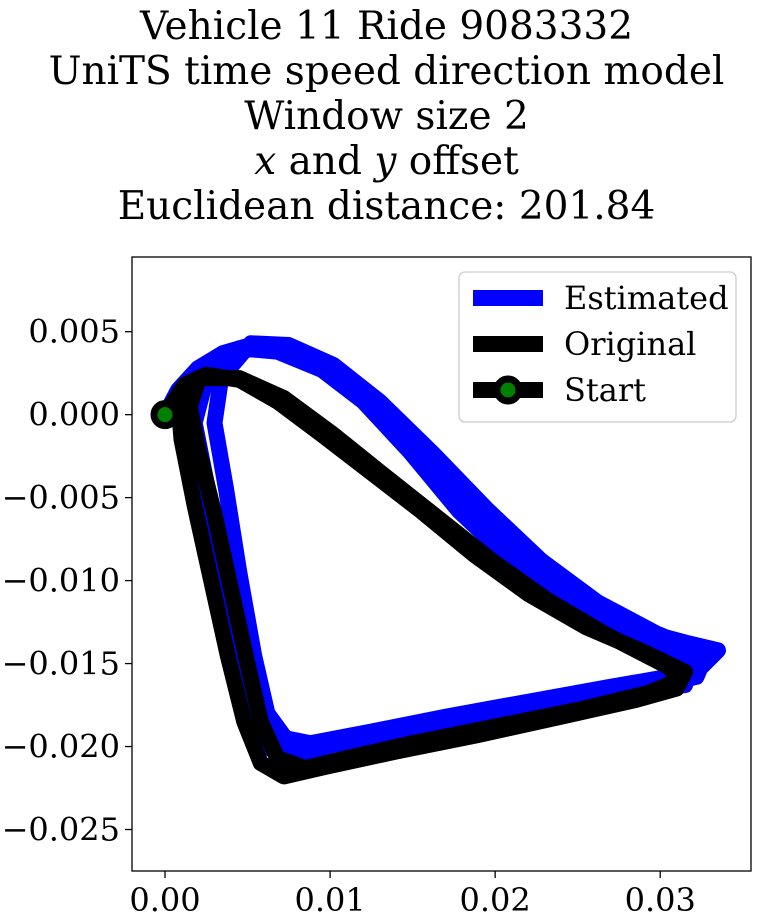 The height and width of the screenshot is (919, 773). I want to click on title-x-var: x, so click(265, 161).